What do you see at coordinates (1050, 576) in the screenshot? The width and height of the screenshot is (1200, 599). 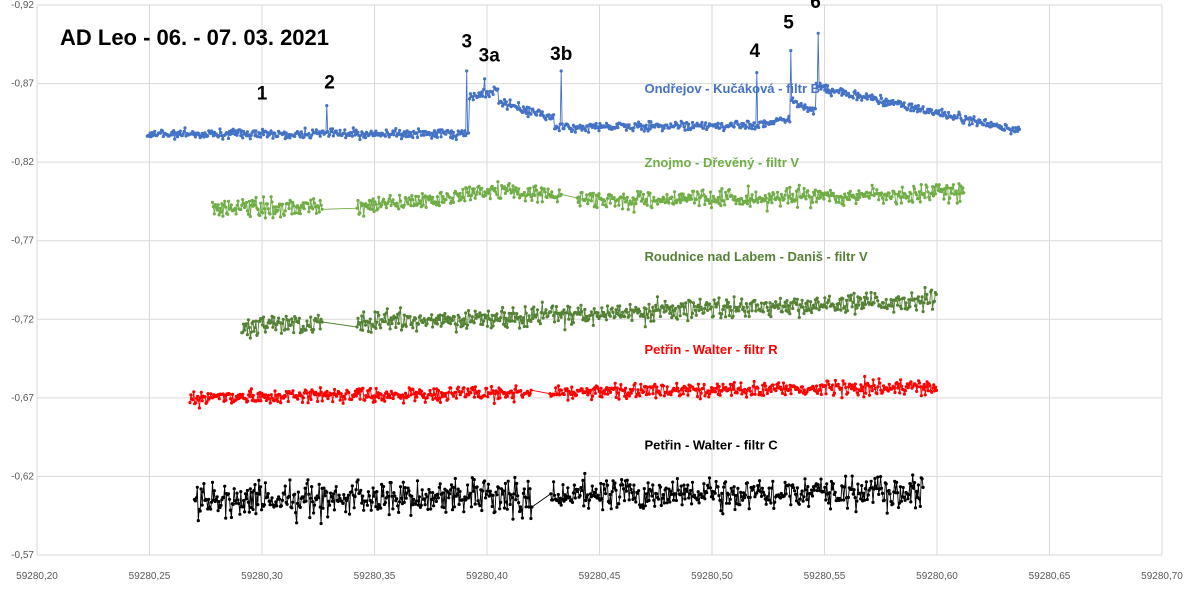 I see `x-tick-label: 59280,65` at bounding box center [1050, 576].